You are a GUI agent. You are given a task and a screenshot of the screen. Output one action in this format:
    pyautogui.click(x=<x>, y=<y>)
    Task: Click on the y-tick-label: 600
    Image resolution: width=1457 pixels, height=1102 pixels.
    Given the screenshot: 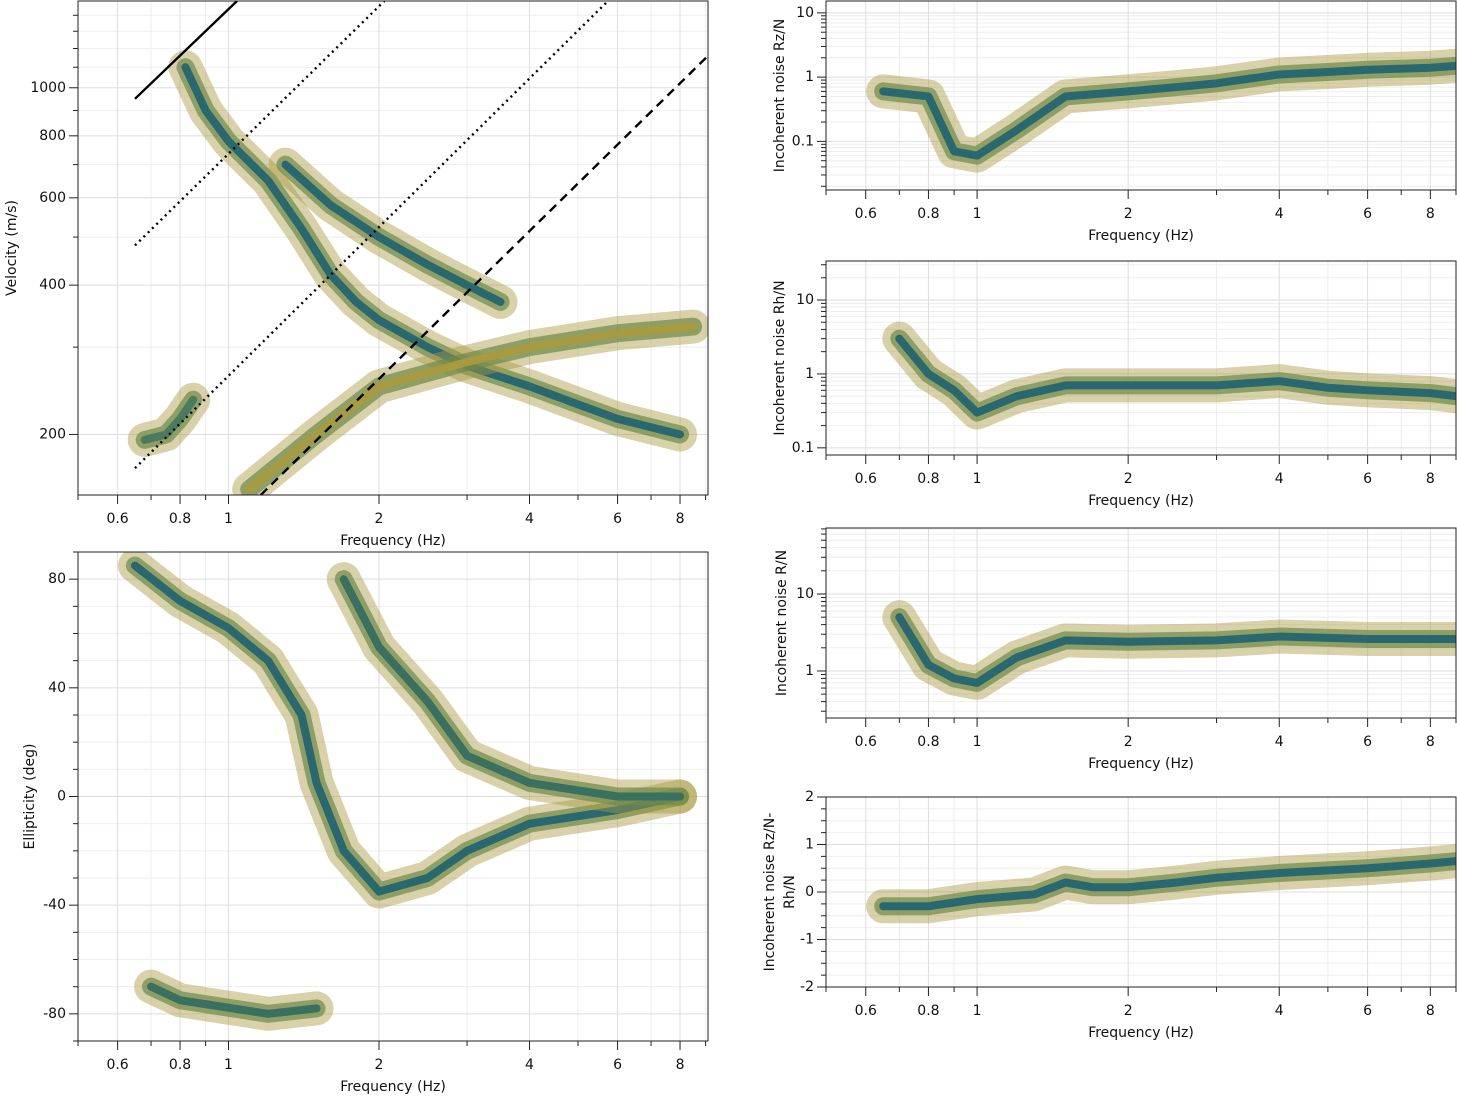 What is the action you would take?
    pyautogui.click(x=52, y=198)
    